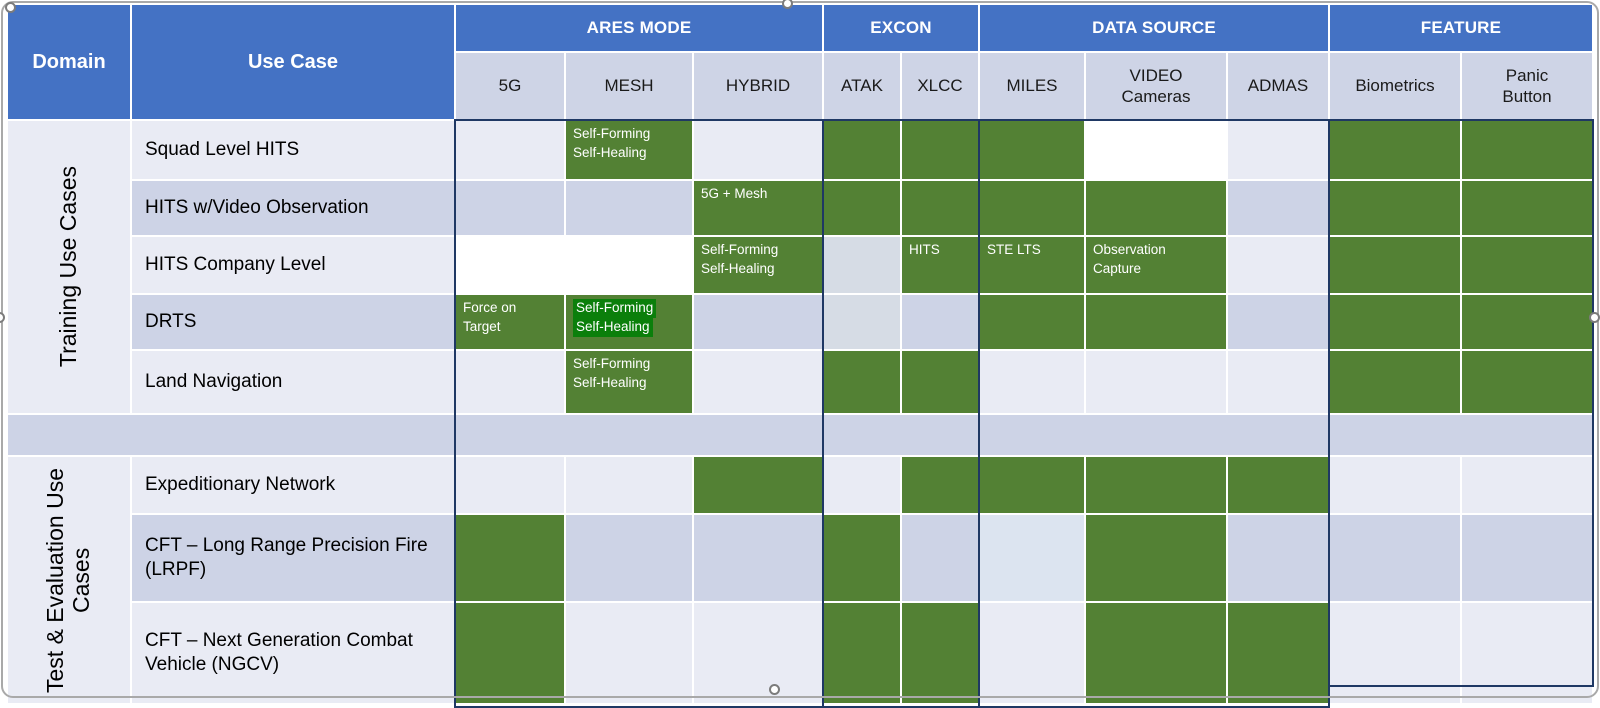 The image size is (1600, 708). I want to click on corner-domain-header: Domain, so click(69, 62).